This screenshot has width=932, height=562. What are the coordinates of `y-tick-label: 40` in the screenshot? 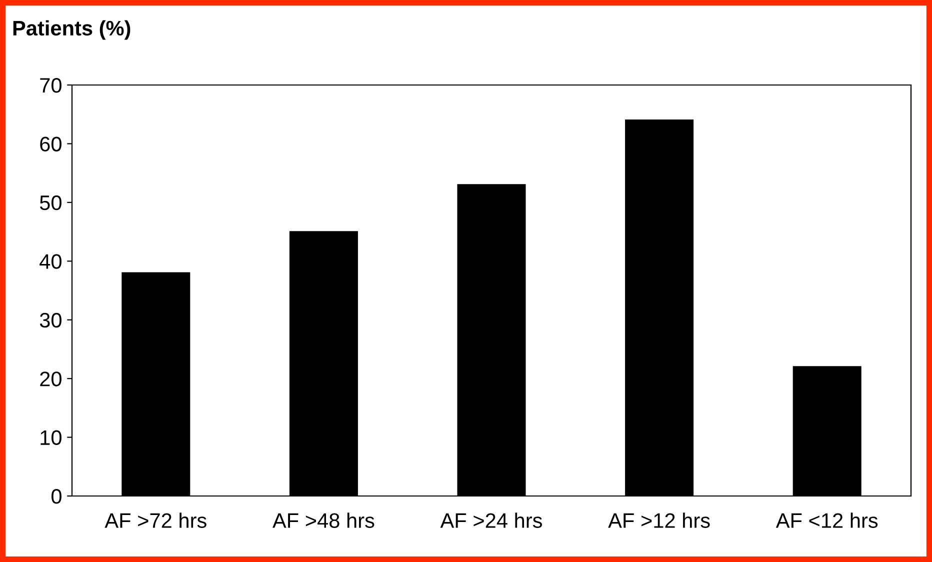 It's located at (51, 261).